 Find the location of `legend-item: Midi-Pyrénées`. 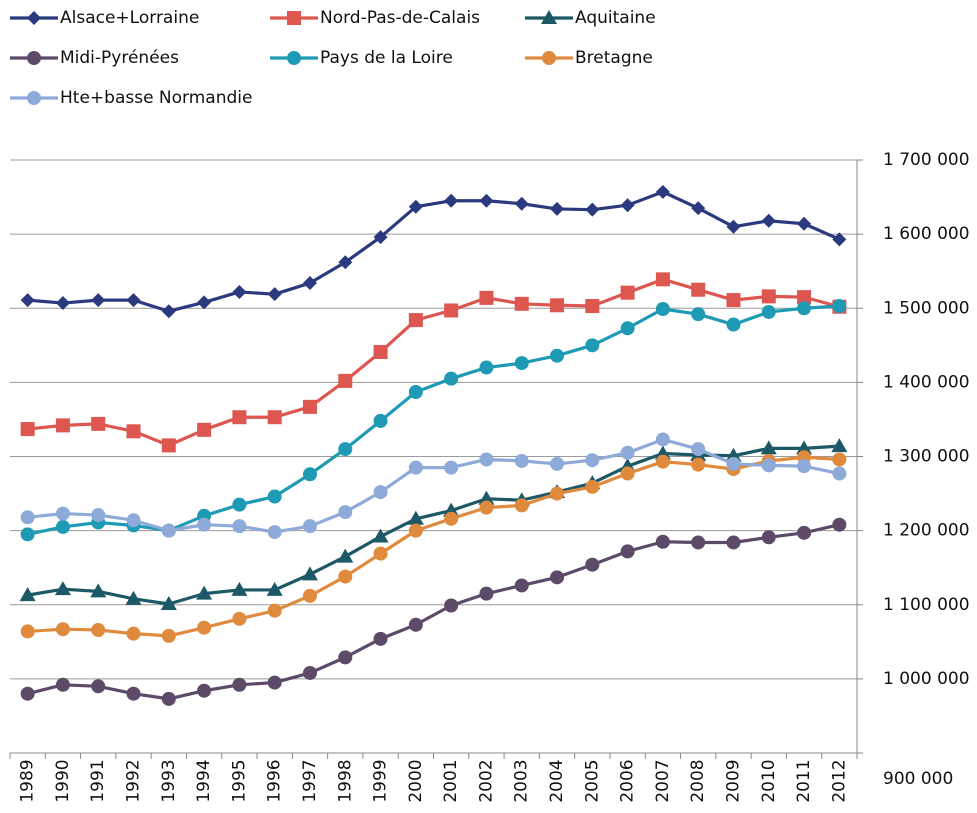

legend-item: Midi-Pyrénées is located at coordinates (94, 58).